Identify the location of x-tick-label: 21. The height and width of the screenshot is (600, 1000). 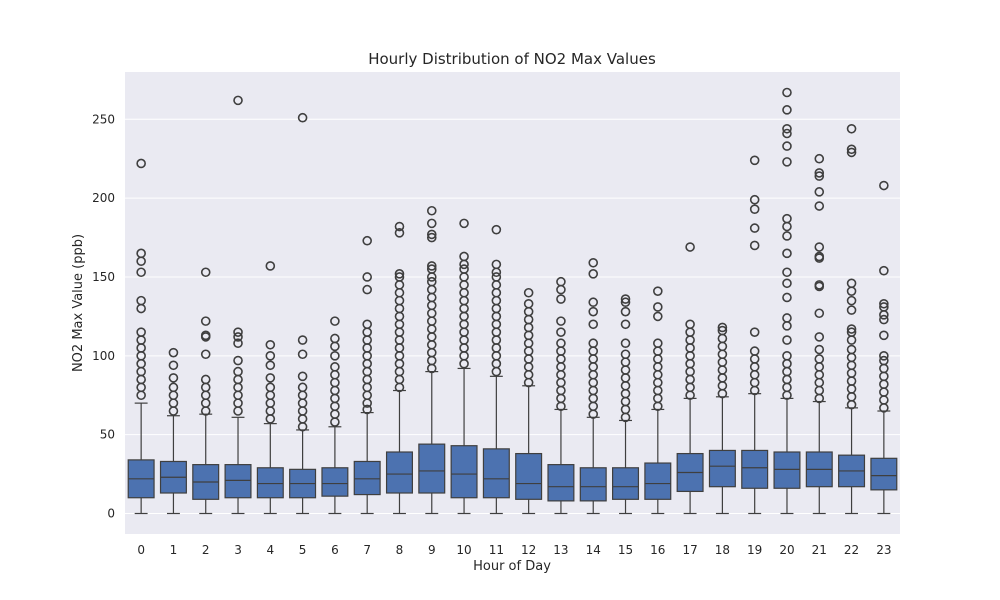
(819, 550).